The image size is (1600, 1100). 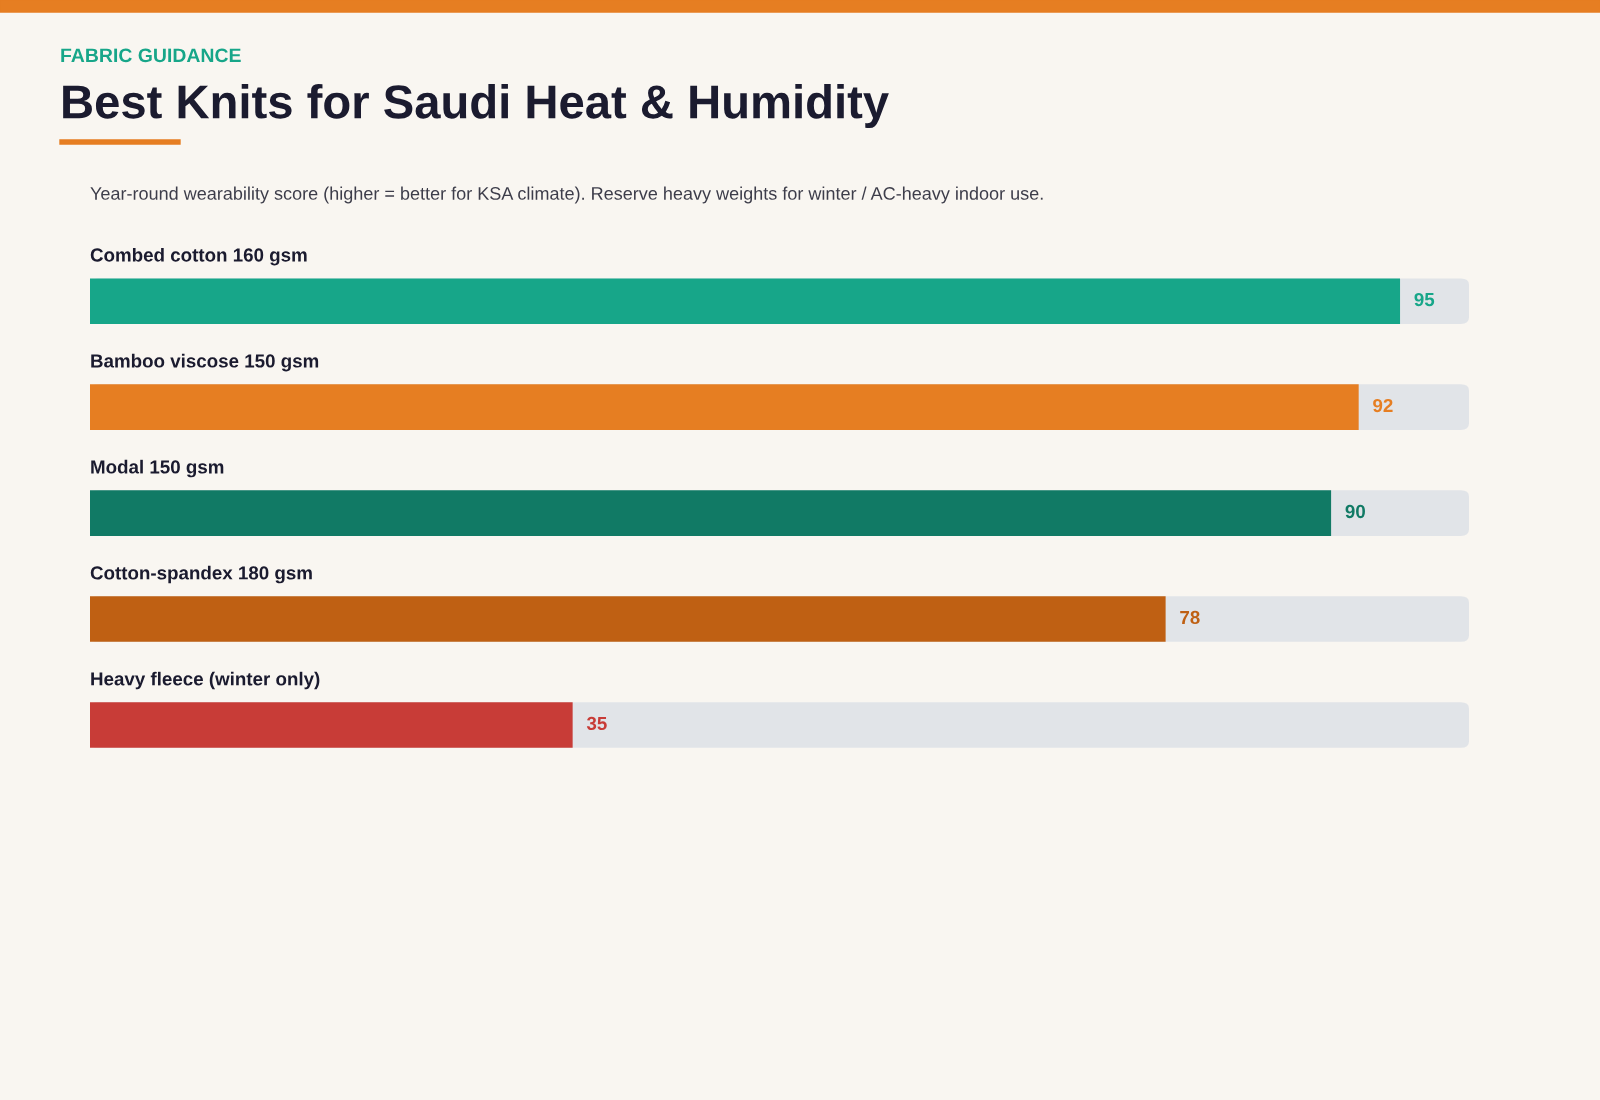 I want to click on y-tick-label: Heavy fleece (winter only), so click(x=205, y=680).